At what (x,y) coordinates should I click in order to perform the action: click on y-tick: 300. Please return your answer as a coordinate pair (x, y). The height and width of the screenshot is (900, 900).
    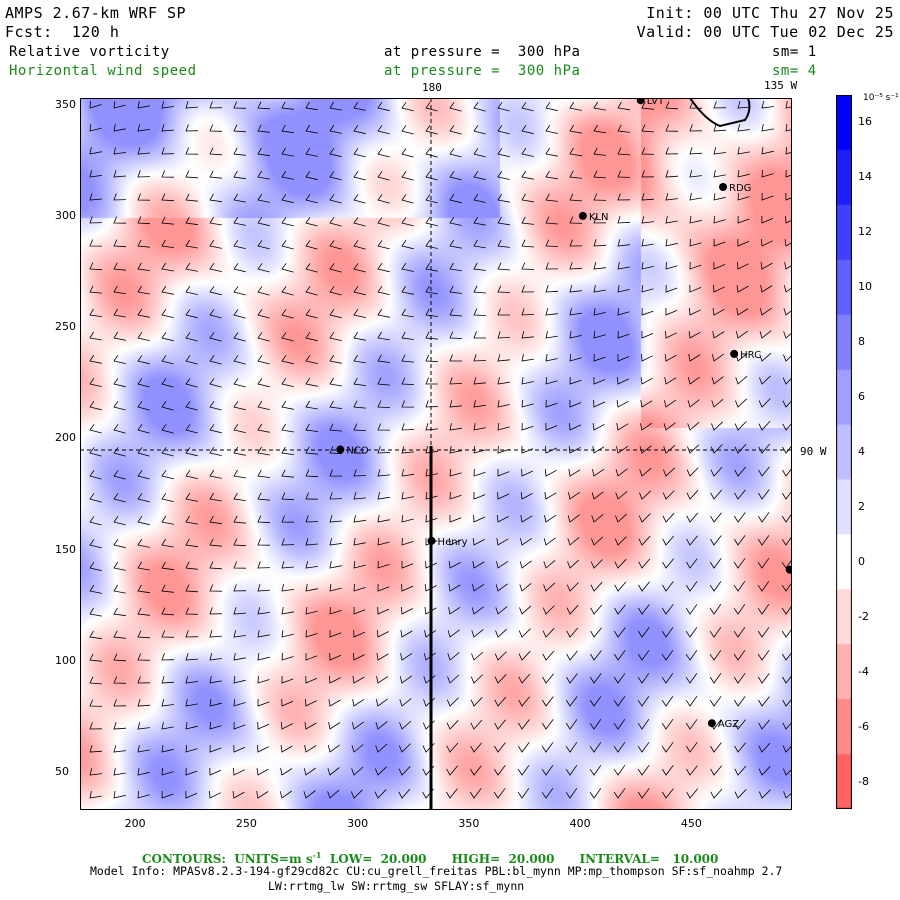
    Looking at the image, I should click on (65, 215).